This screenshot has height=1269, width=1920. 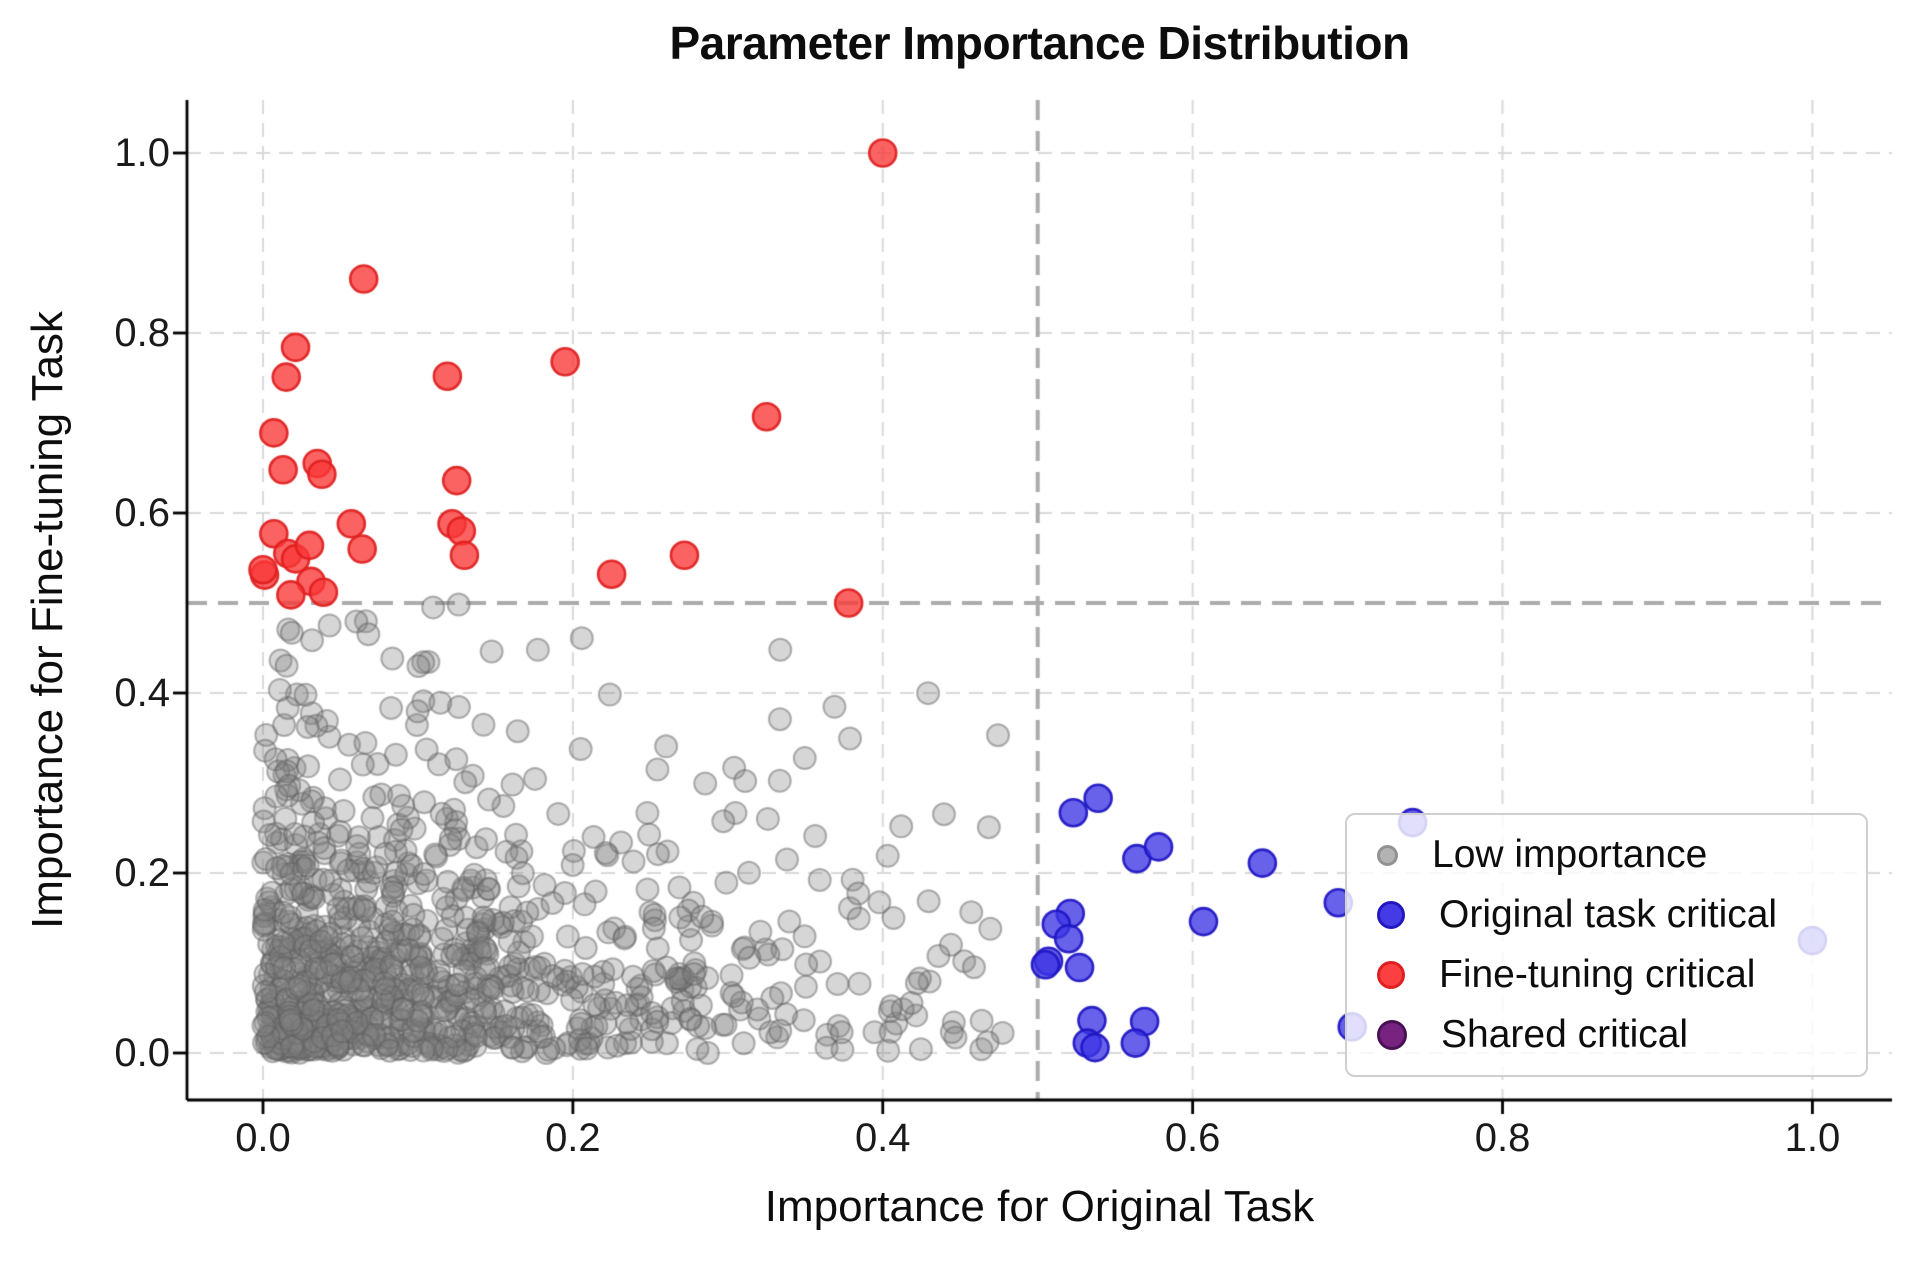 What do you see at coordinates (142, 873) in the screenshot?
I see `y-tick-label: 0.2` at bounding box center [142, 873].